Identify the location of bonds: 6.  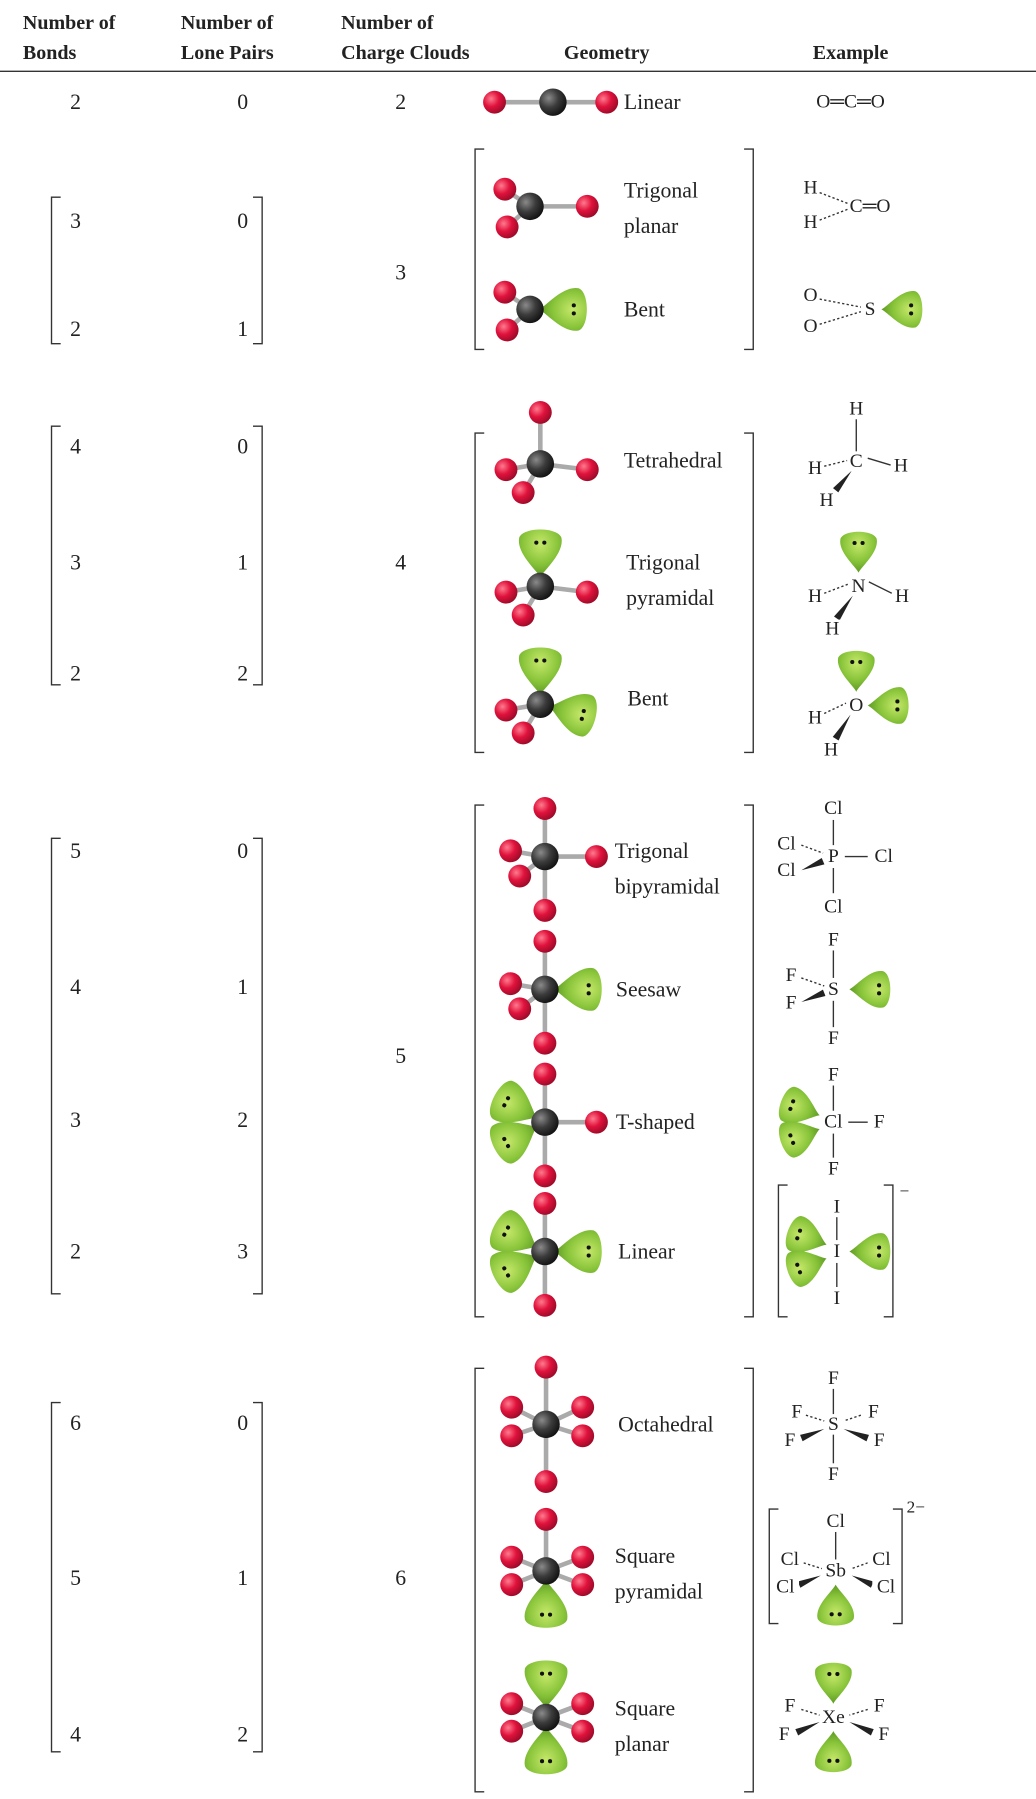
(75, 1423).